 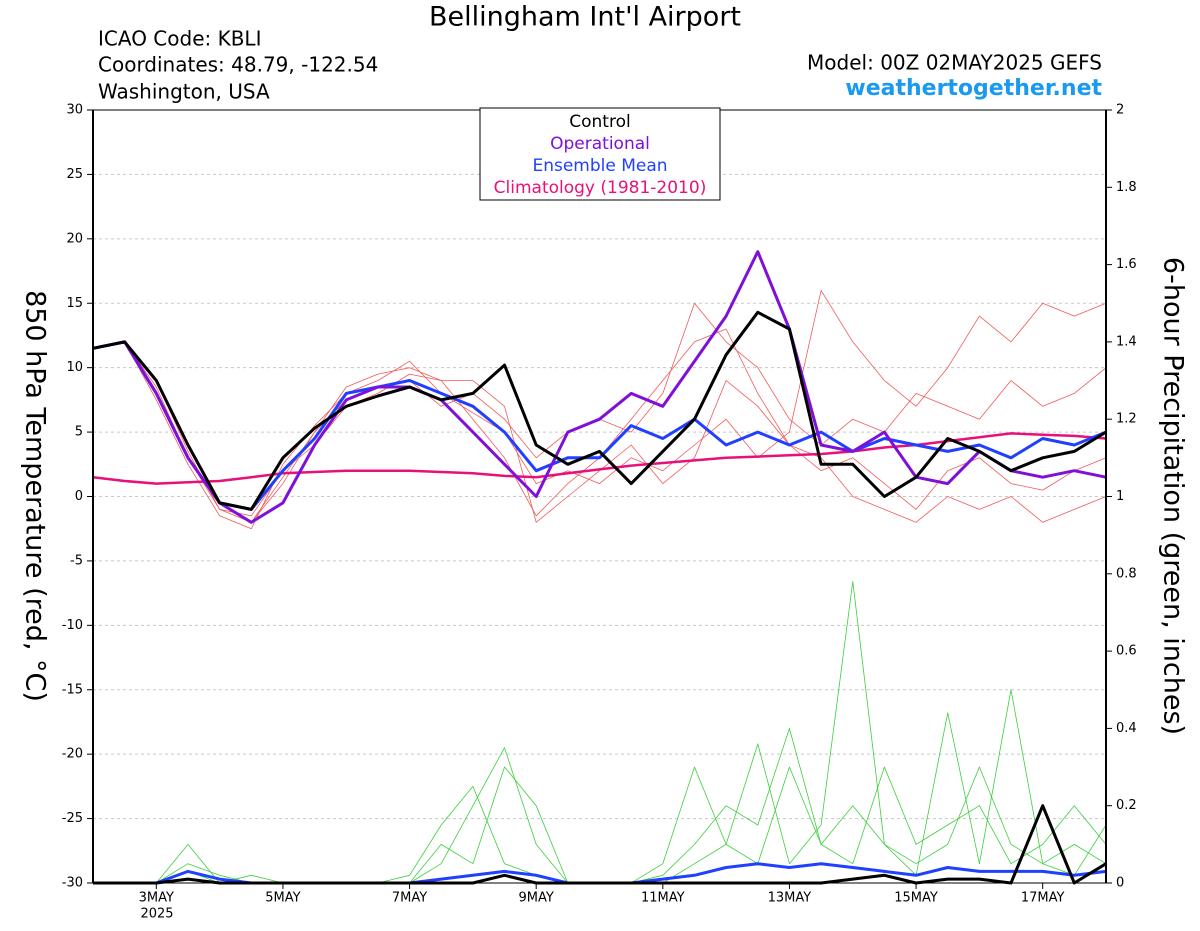 I want to click on y-tick-label: 25, so click(x=74, y=174).